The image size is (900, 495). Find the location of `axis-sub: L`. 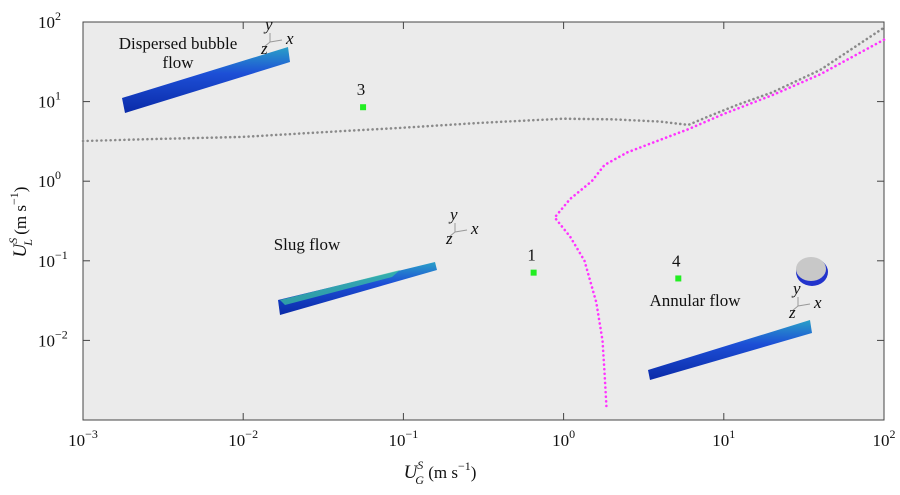

axis-sub: L is located at coordinates (28, 243).